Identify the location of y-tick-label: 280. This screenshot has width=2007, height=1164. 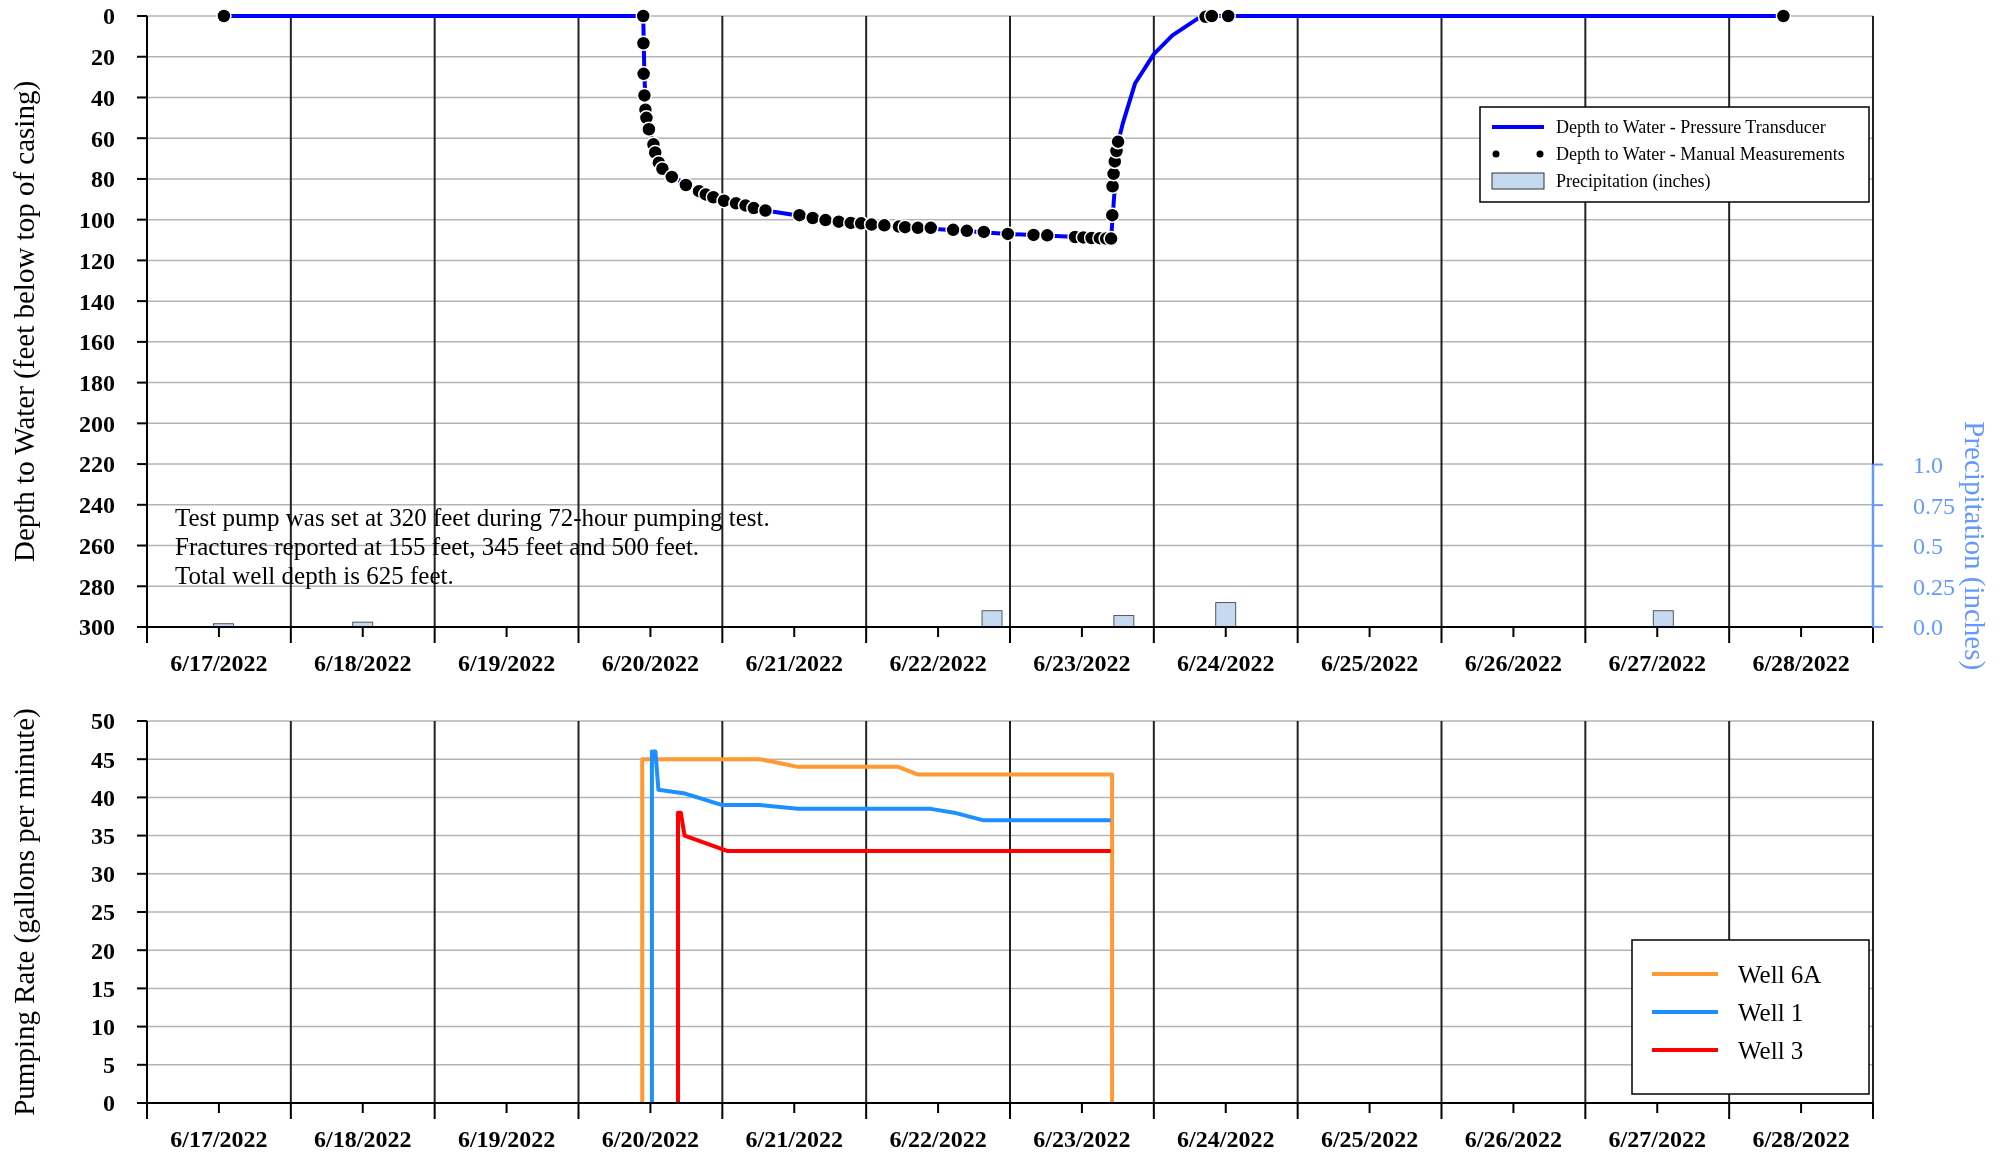
(97, 586).